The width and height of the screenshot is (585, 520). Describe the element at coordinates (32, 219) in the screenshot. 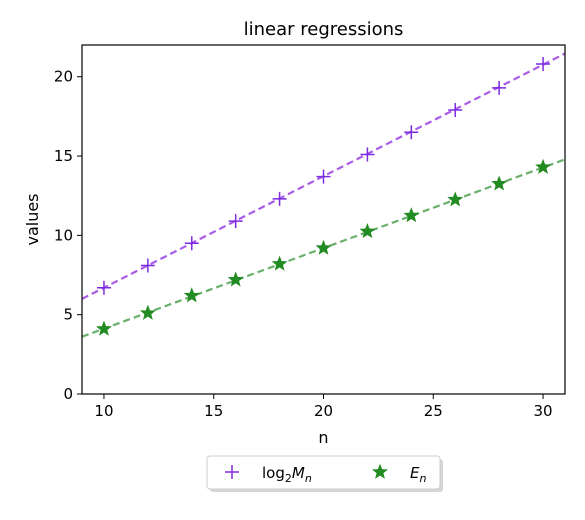

I see `y-axis-label: values` at that location.